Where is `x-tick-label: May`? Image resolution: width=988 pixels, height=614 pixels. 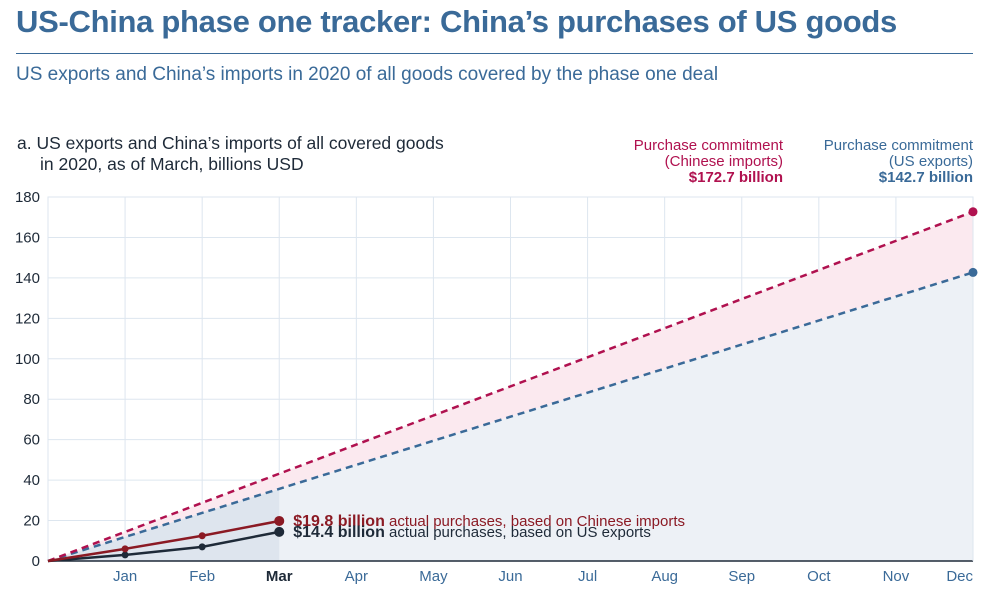 x-tick-label: May is located at coordinates (433, 576).